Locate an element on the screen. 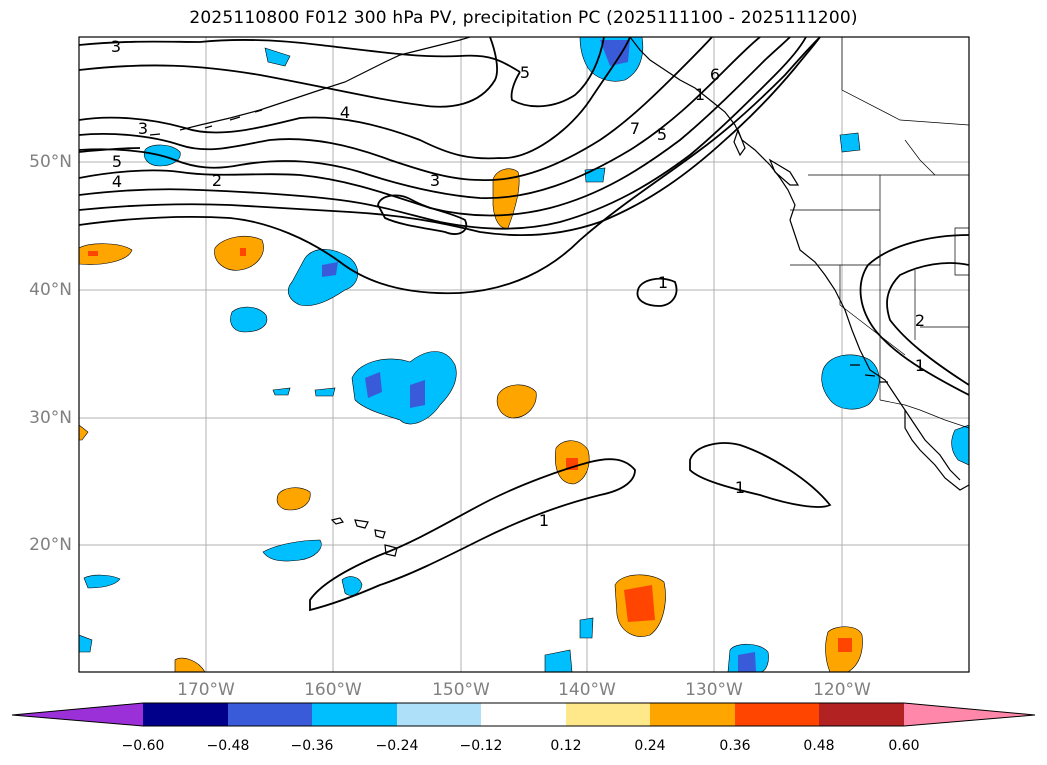  colorbar-tick: −0.24 is located at coordinates (397, 746).